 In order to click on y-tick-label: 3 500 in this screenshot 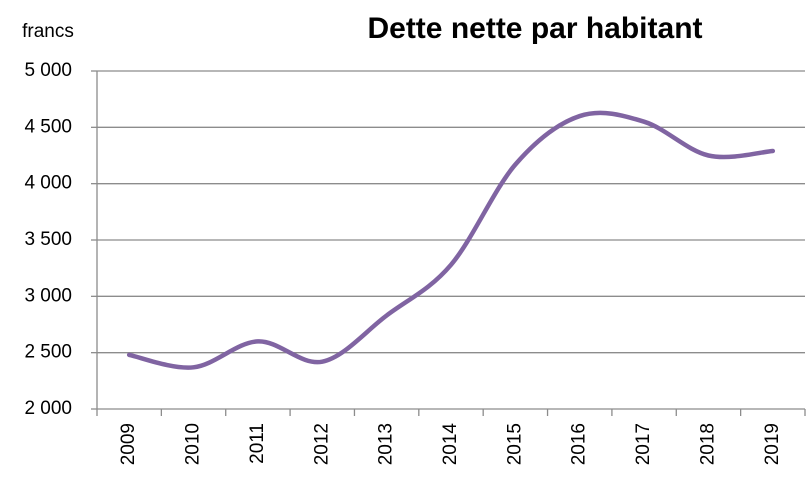, I will do `click(48, 239)`.